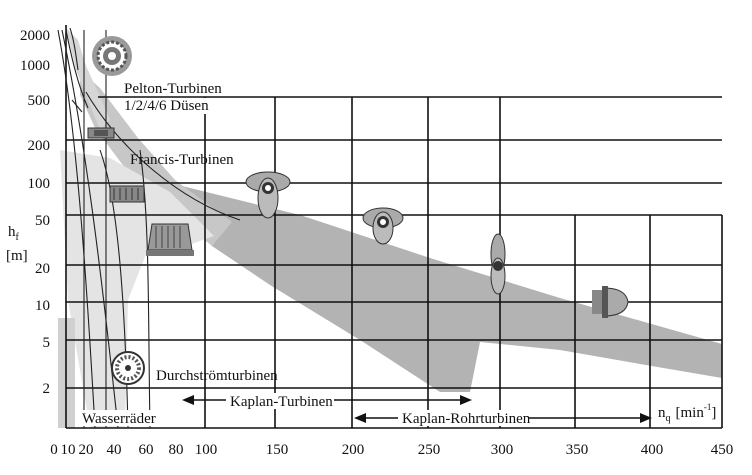 This screenshot has height=475, width=752. What do you see at coordinates (39, 101) in the screenshot?
I see `y-tick-500: 500` at bounding box center [39, 101].